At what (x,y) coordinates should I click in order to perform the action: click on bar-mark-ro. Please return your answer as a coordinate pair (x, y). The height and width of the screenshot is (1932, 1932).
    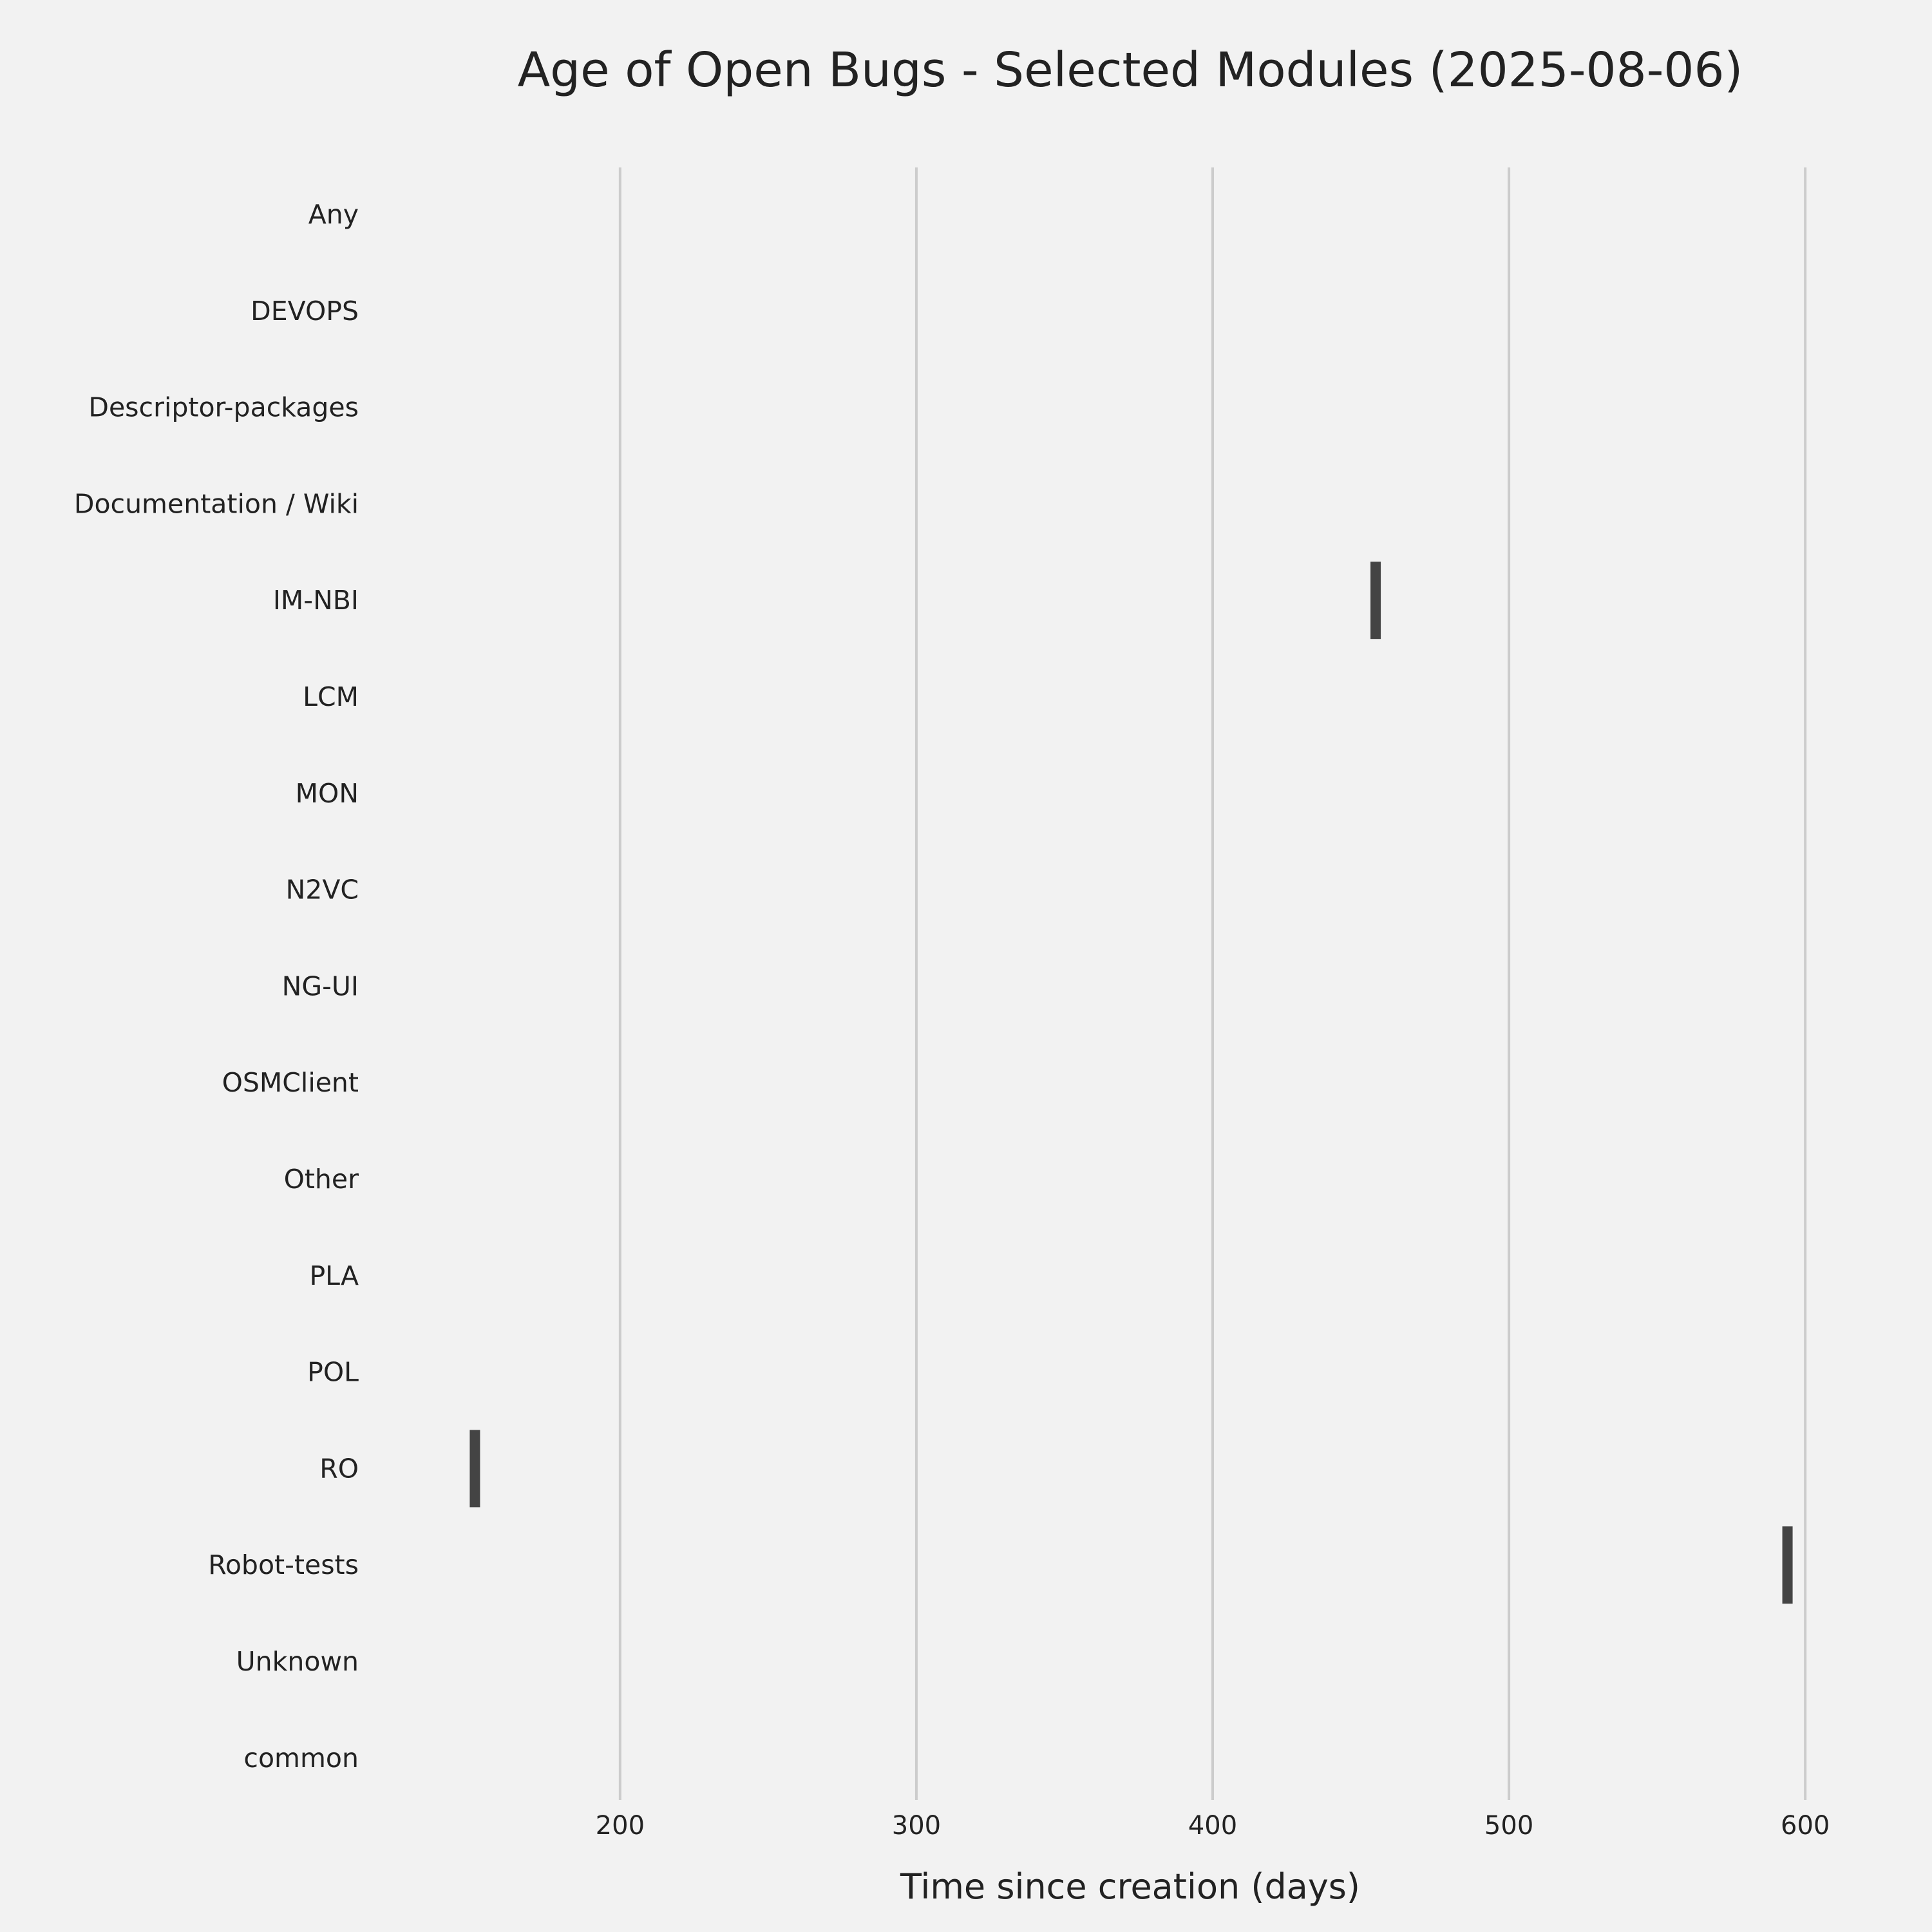
    Looking at the image, I should click on (475, 1469).